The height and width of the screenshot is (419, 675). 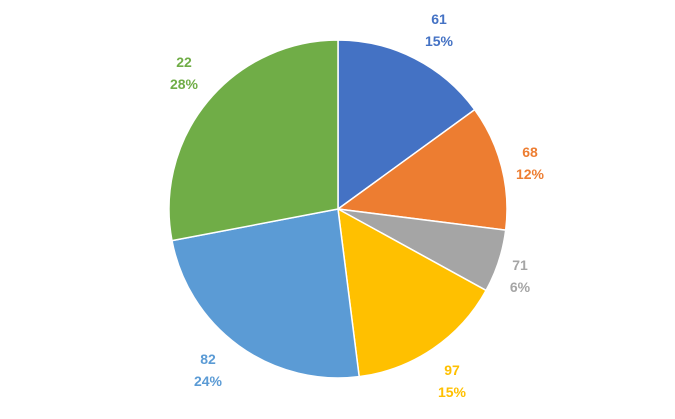 What do you see at coordinates (184, 62) in the screenshot?
I see `data-label-value-22: 22` at bounding box center [184, 62].